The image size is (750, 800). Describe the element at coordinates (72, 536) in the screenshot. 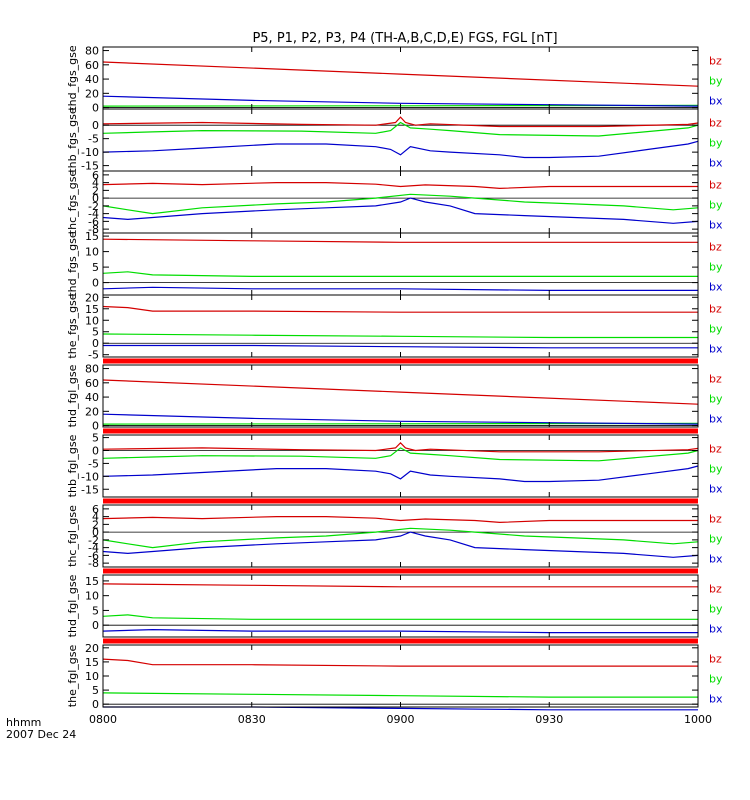

I see `y-axis-label: thc_fgl_gse` at that location.